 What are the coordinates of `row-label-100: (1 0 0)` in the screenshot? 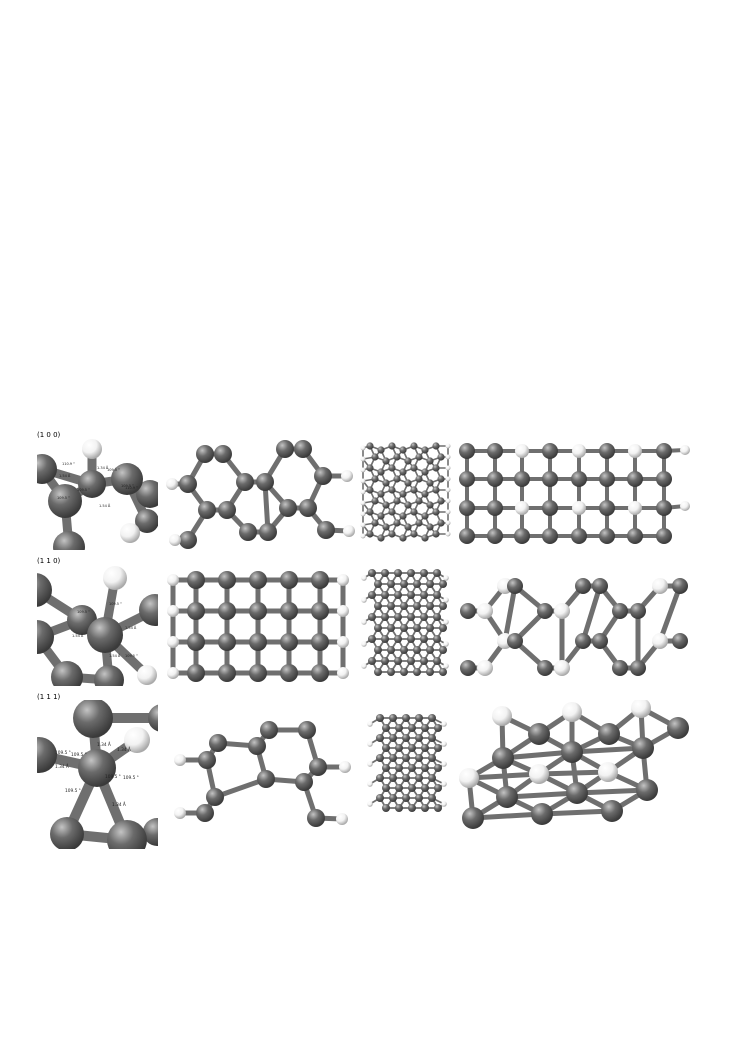 It's located at (49, 435).